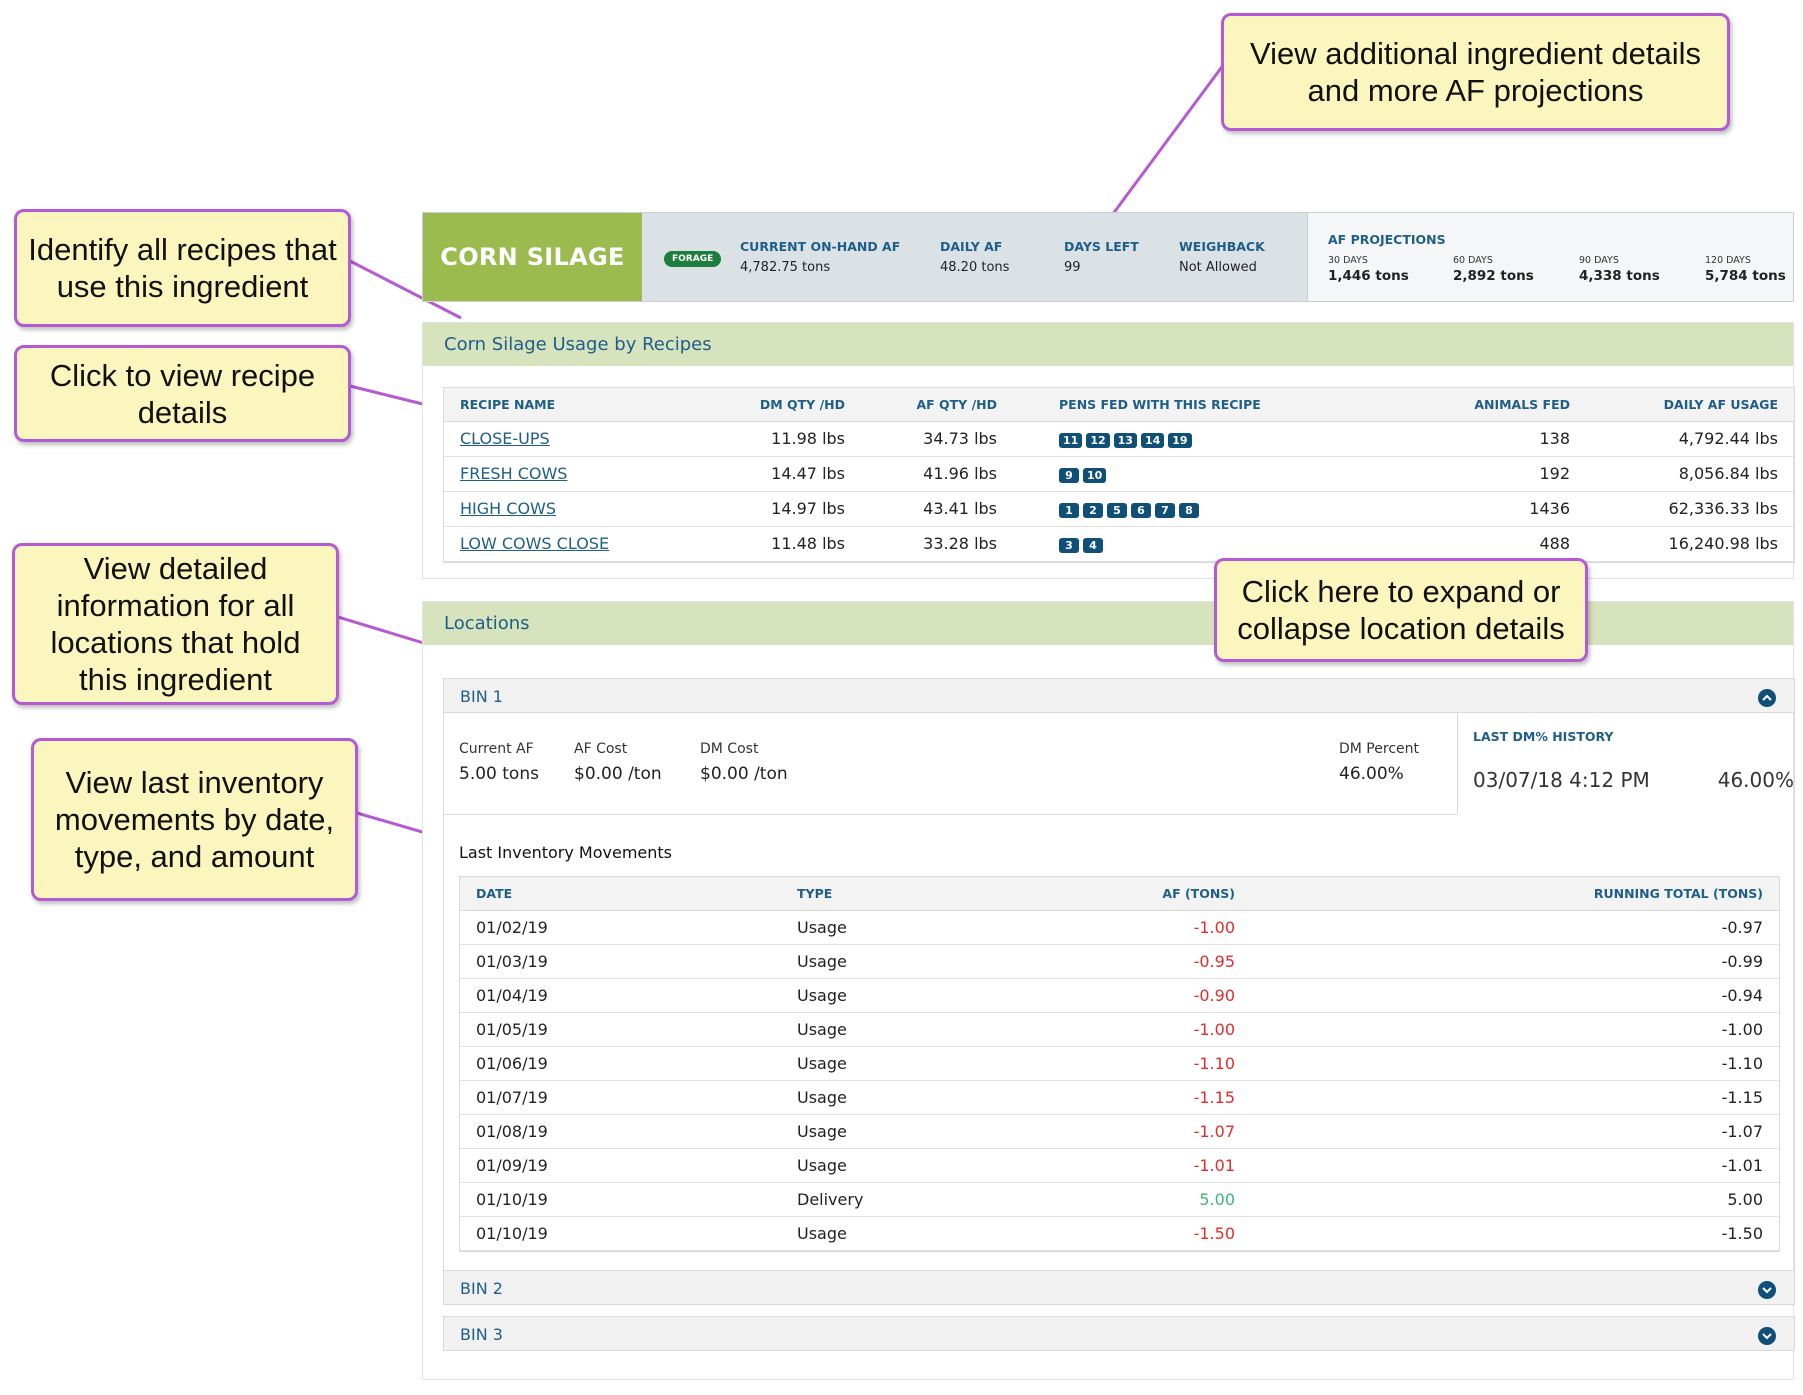 This screenshot has width=1803, height=1395. I want to click on movement-date: 01/03/19, so click(620, 961).